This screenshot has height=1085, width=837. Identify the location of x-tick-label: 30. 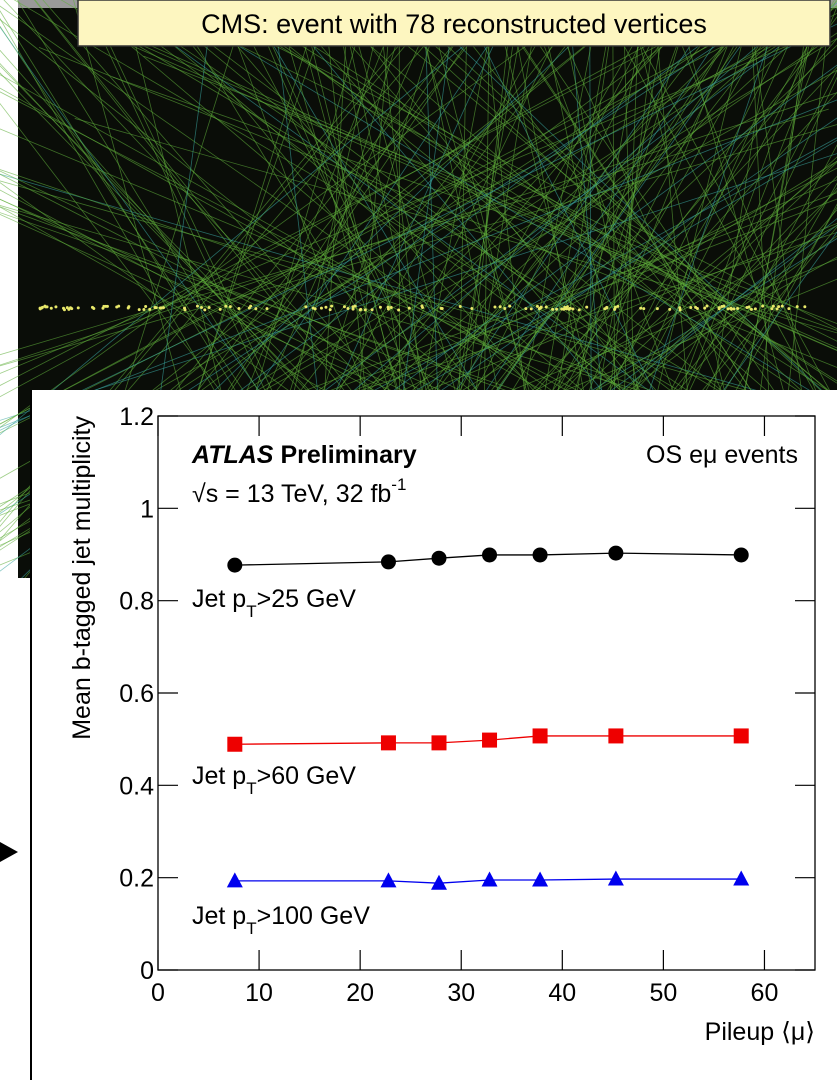
(461, 993).